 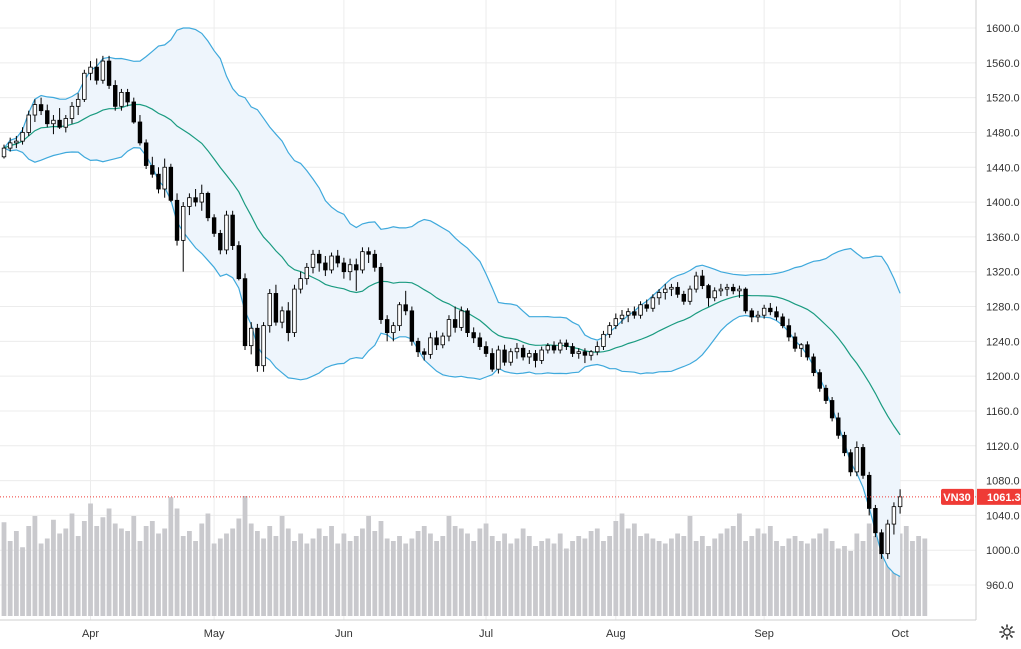 I want to click on y-tick-label: 1520.0, so click(x=1003, y=99).